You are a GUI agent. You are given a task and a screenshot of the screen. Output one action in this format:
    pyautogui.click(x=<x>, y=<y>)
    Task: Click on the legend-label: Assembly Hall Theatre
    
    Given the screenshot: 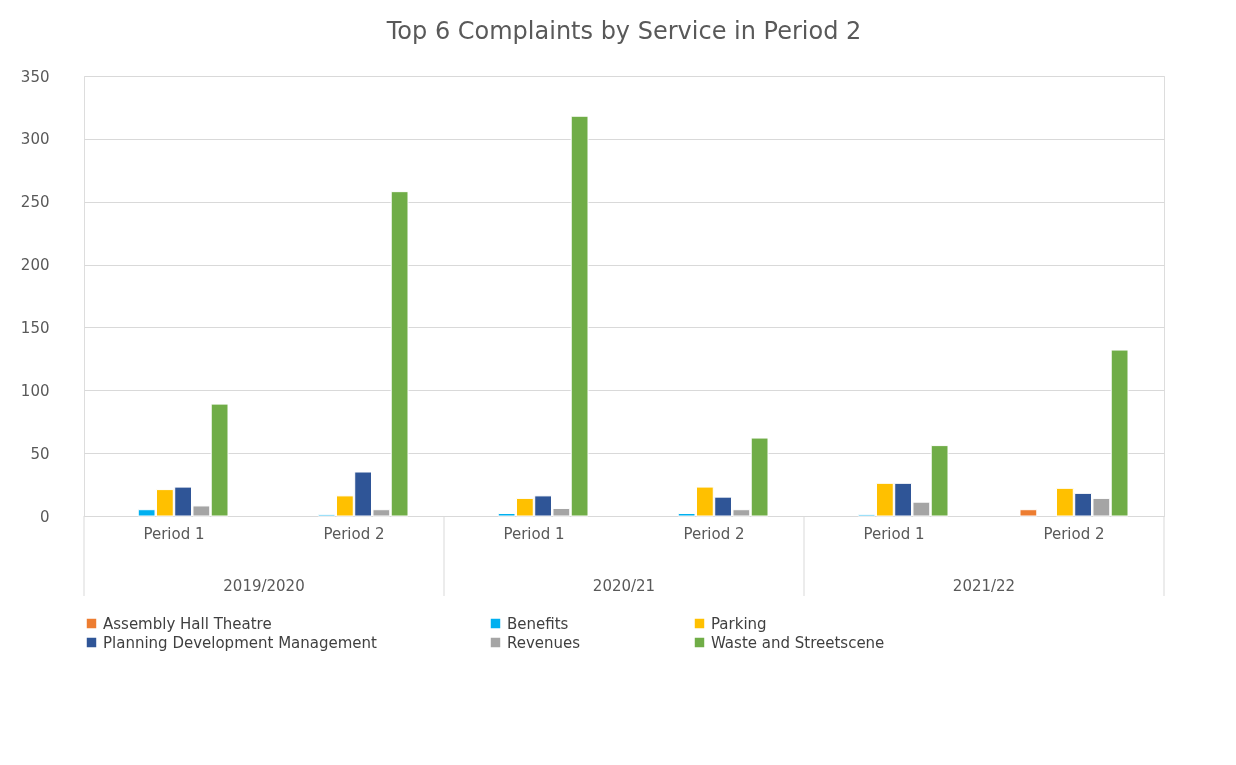 What is the action you would take?
    pyautogui.click(x=187, y=623)
    